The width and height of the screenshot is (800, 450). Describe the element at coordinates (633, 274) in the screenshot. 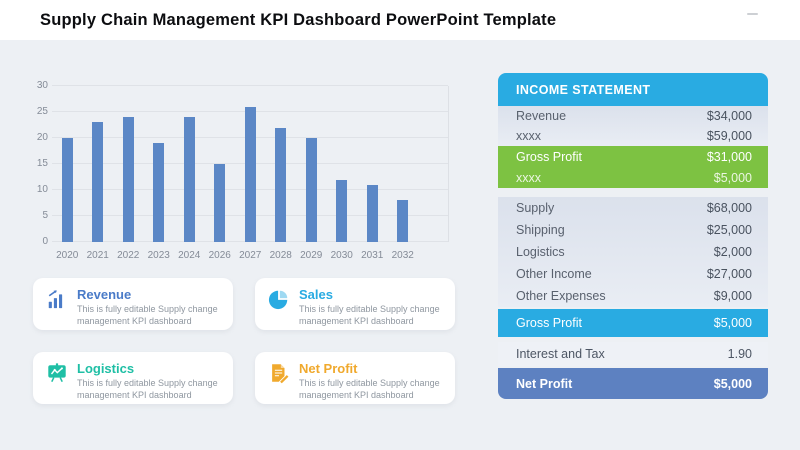

I see `income-row: Other Income $27,000` at that location.